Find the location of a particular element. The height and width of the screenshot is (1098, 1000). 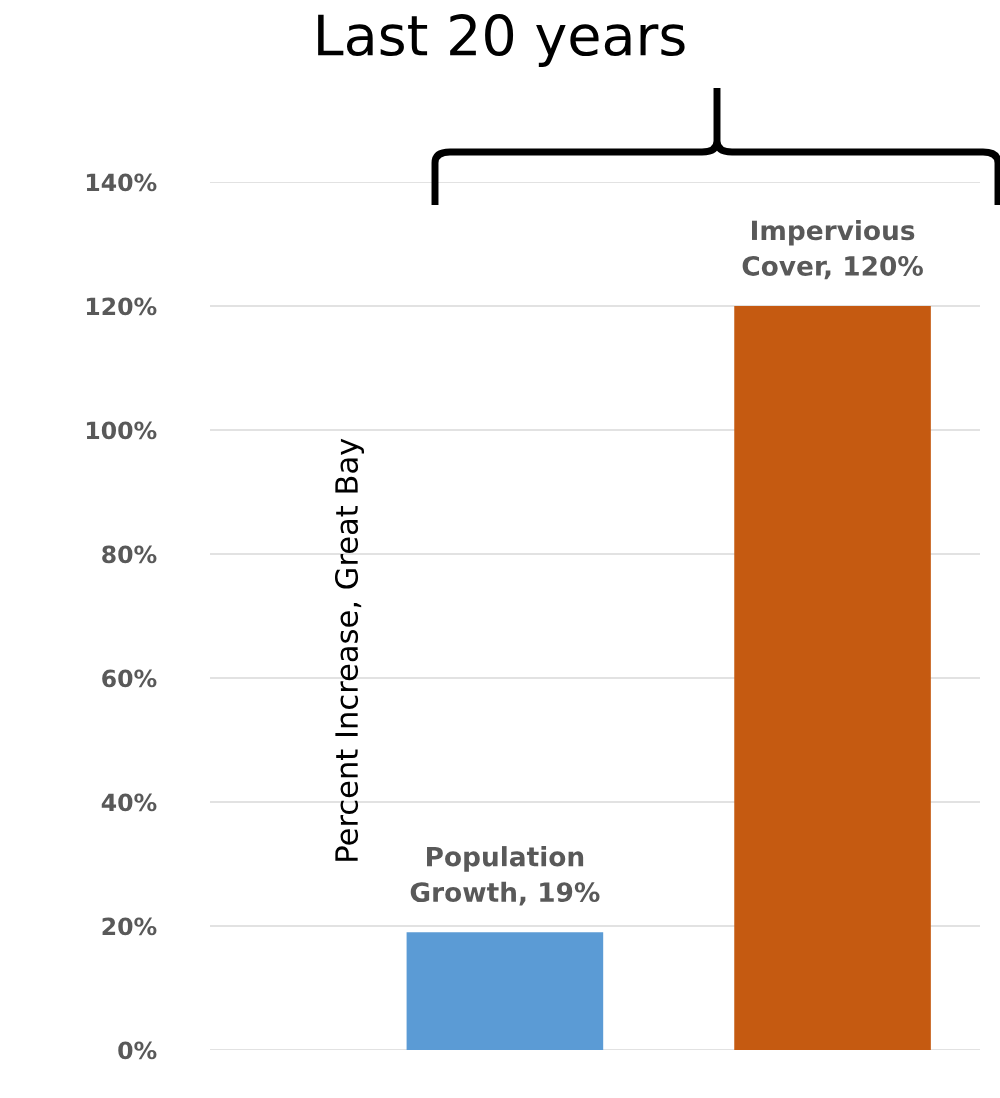

y-tick-label: 100% is located at coordinates (121, 430).